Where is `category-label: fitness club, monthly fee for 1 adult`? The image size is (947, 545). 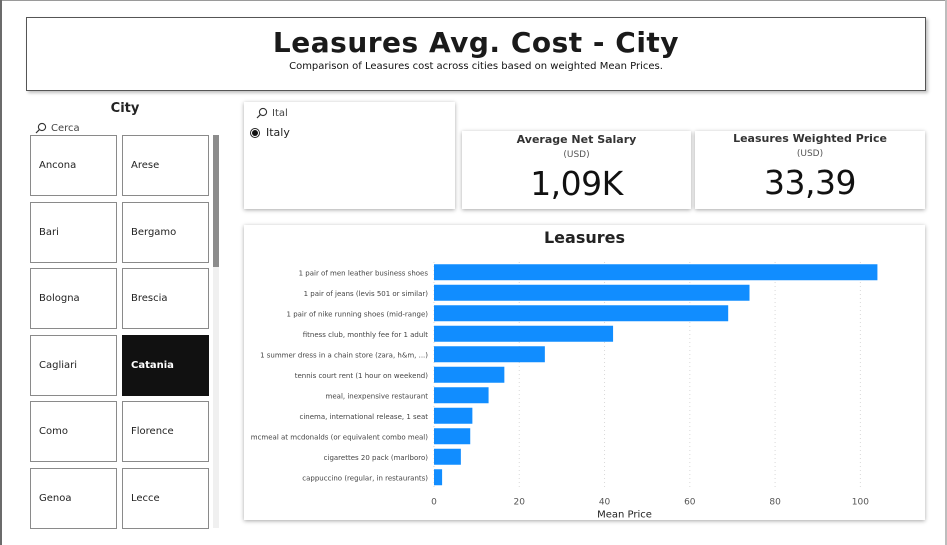 category-label: fitness club, monthly fee for 1 adult is located at coordinates (366, 335).